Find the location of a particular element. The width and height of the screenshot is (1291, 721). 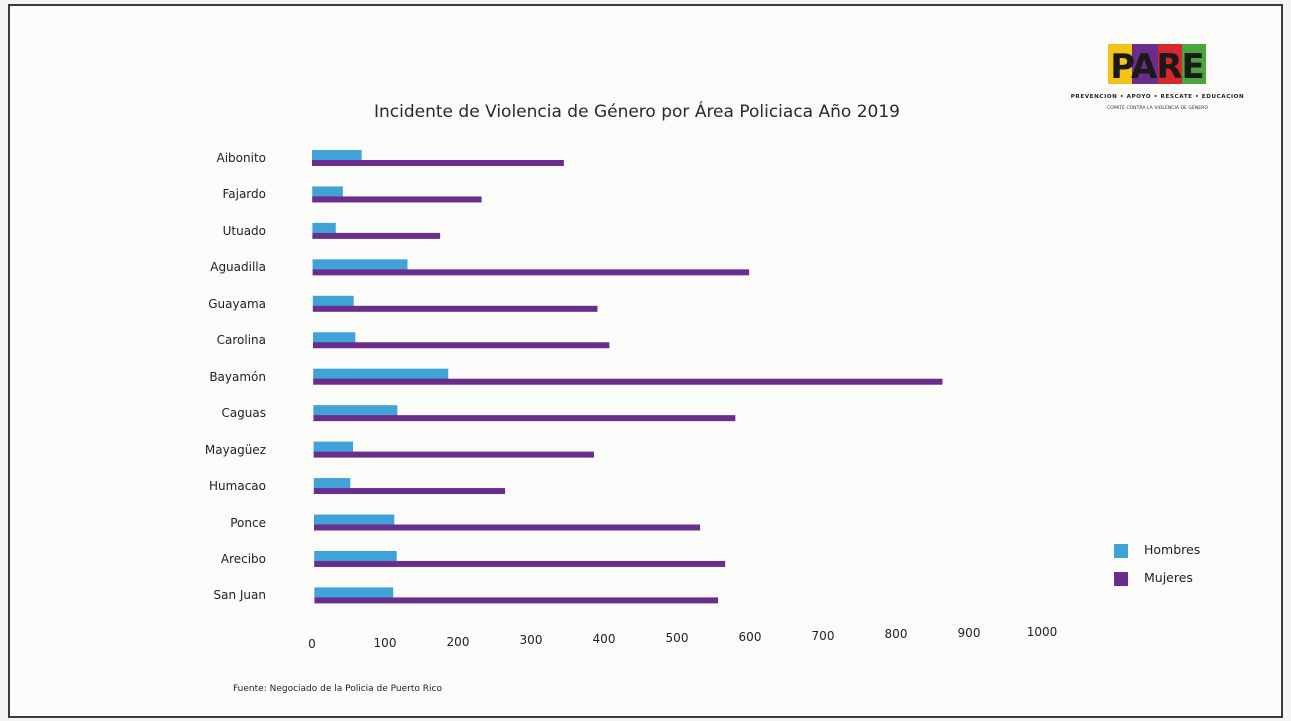

x-tick-label-400: 400 is located at coordinates (604, 639).